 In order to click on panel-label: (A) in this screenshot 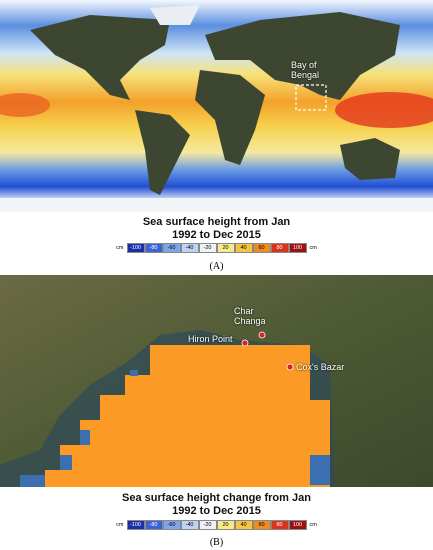, I will do `click(216, 266)`.